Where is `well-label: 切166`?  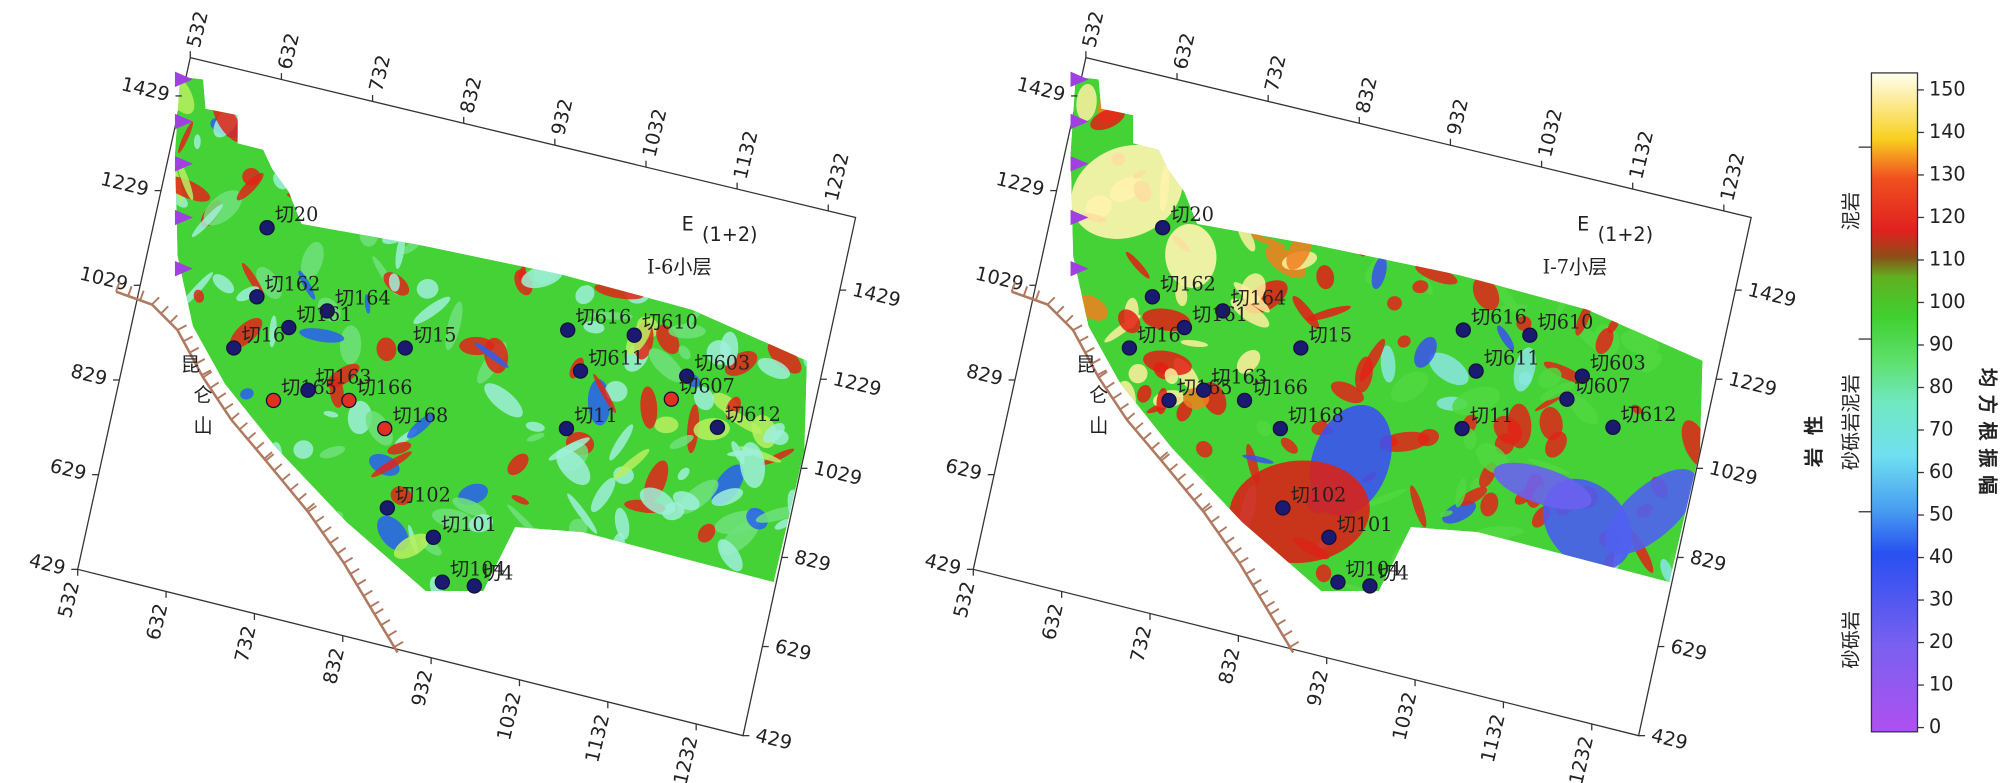
well-label: 切166 is located at coordinates (385, 387).